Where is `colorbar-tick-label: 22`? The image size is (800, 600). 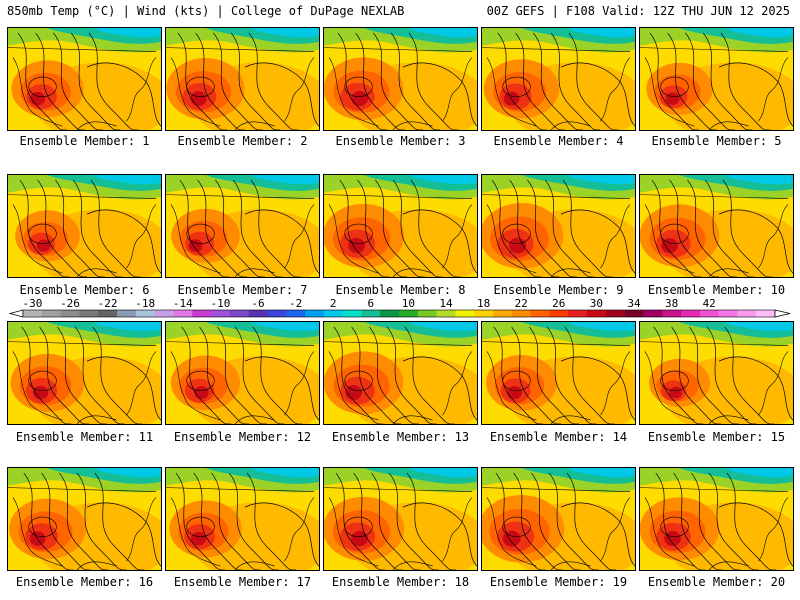 colorbar-tick-label: 22 is located at coordinates (521, 303).